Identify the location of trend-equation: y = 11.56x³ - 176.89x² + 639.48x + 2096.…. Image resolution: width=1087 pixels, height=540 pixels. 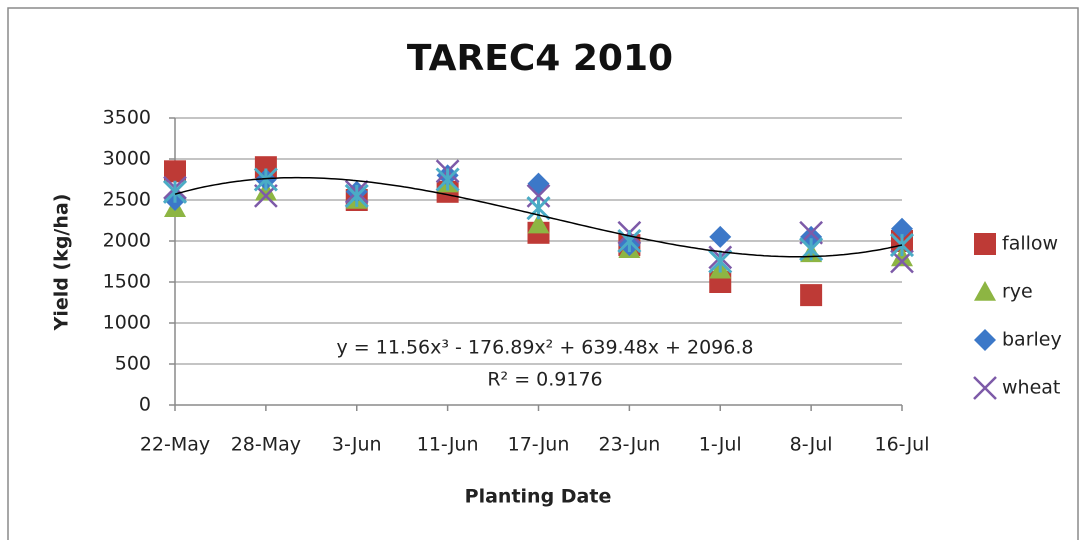
(545, 348).